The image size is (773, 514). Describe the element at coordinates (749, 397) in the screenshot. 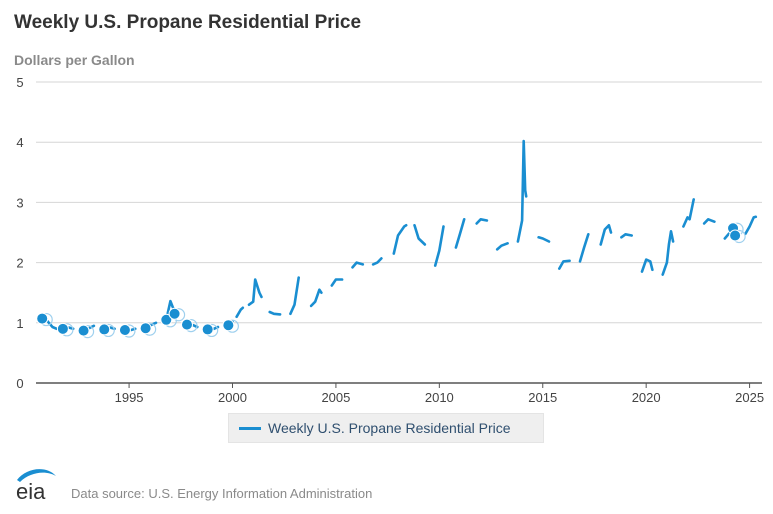

I see `x-tick-label: 2025` at that location.